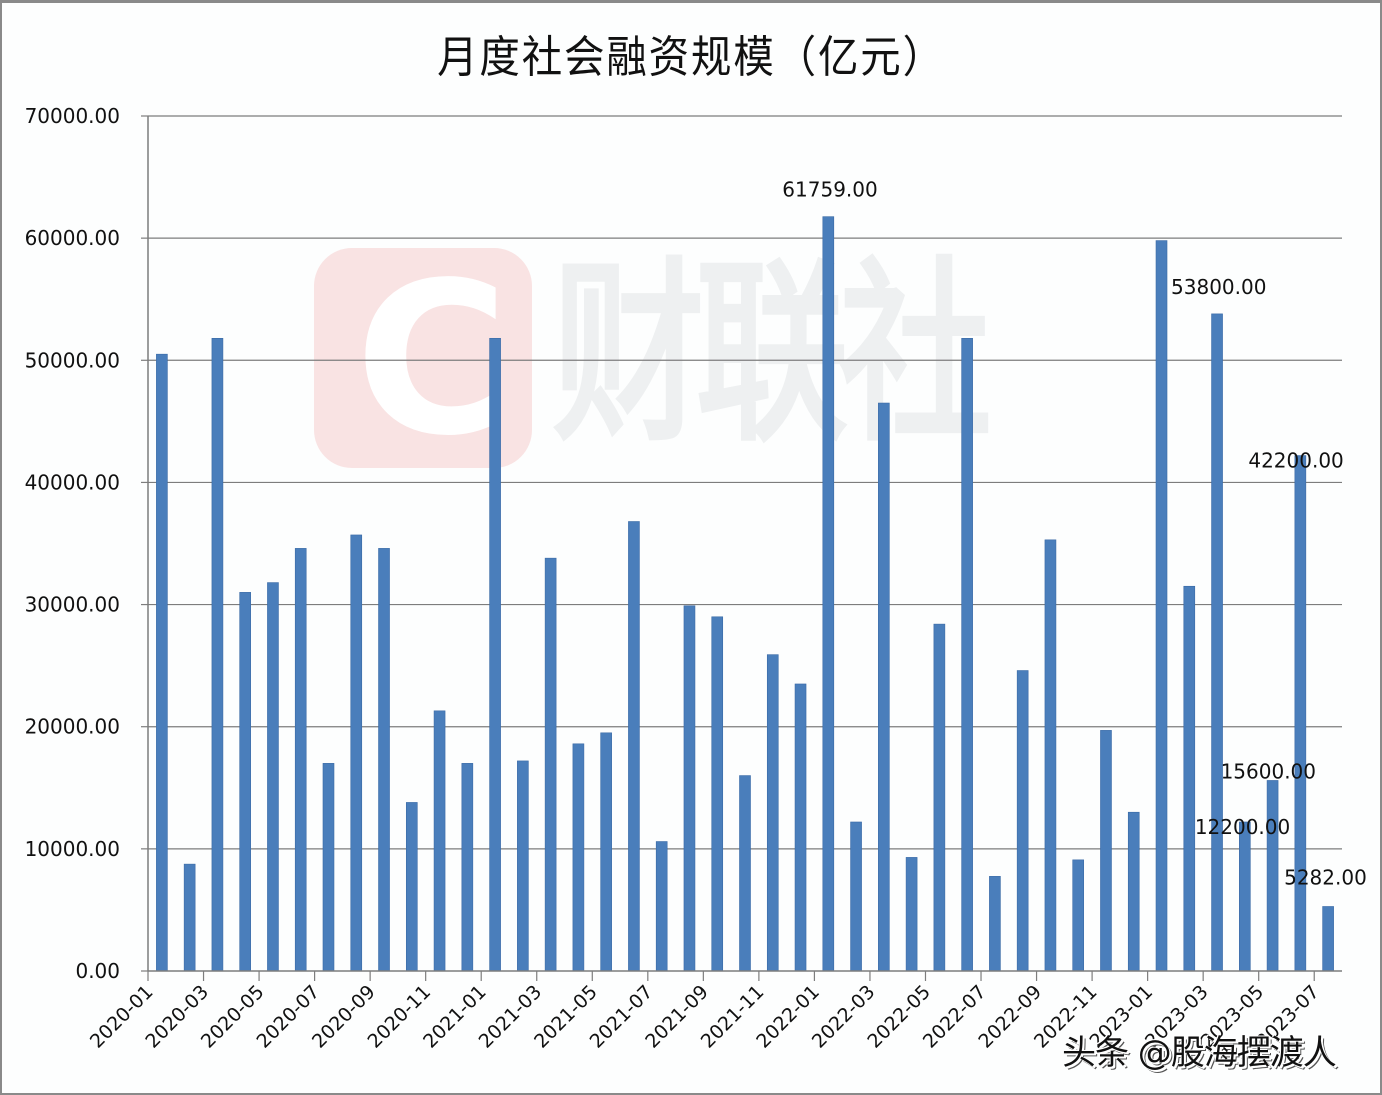 This screenshot has height=1095, width=1382. I want to click on data-label: 5282.00, so click(1325, 877).